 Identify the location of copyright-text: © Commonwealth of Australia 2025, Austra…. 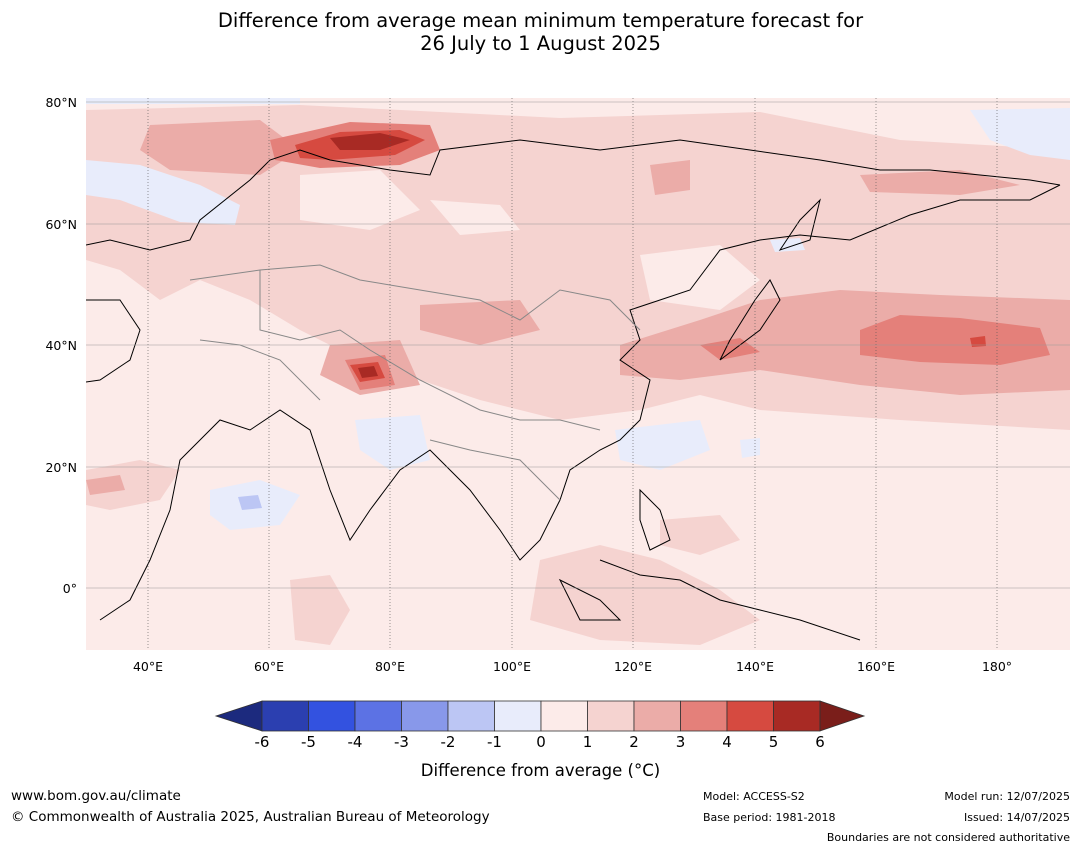
(250, 817).